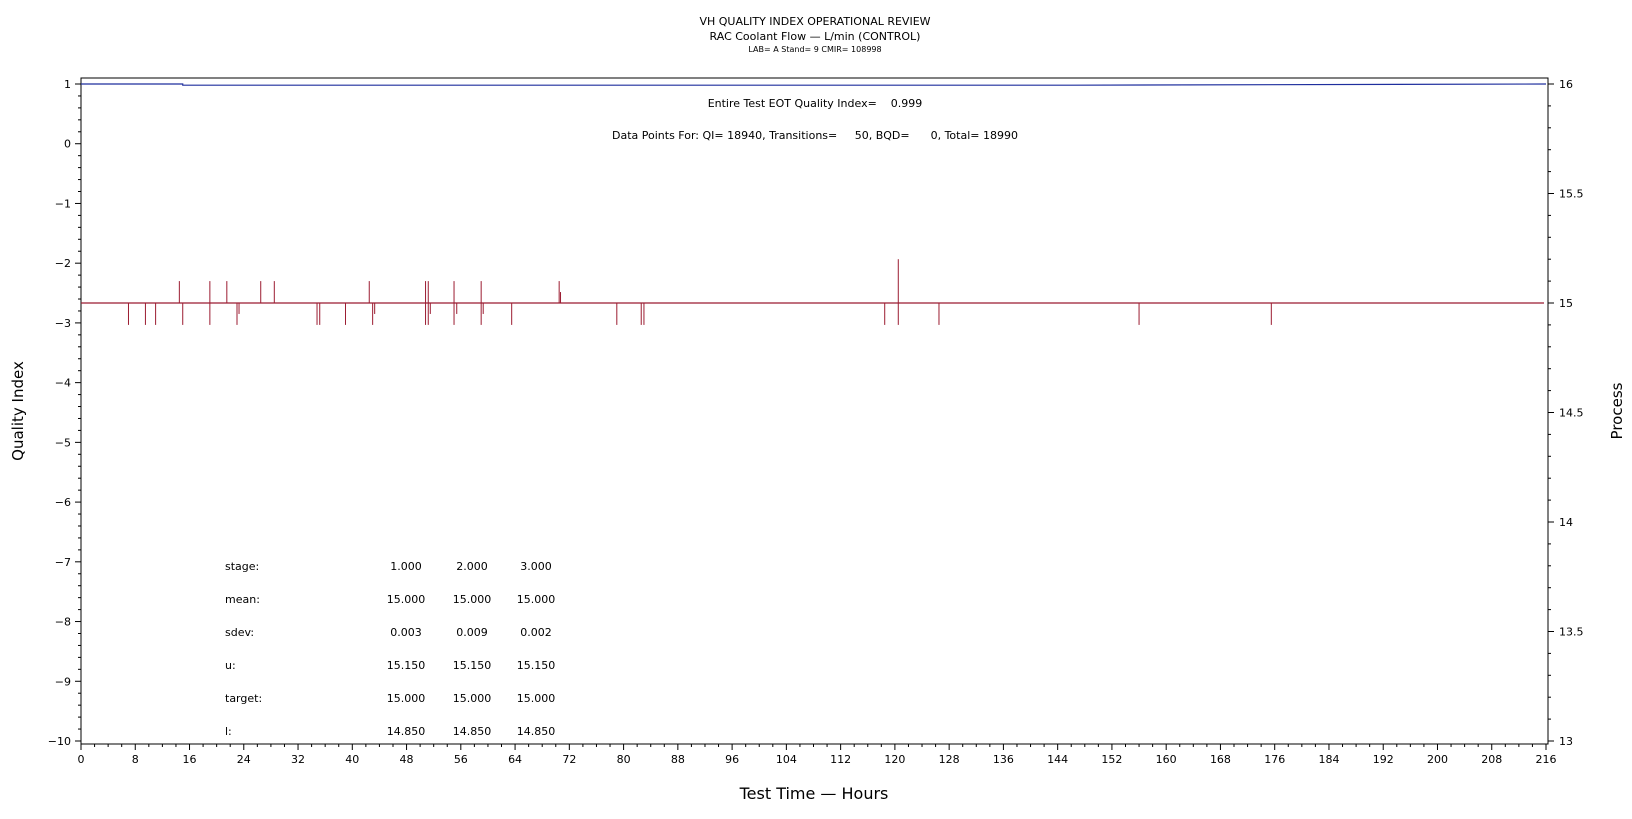  What do you see at coordinates (678, 759) in the screenshot?
I see `x-tick-label: 88` at bounding box center [678, 759].